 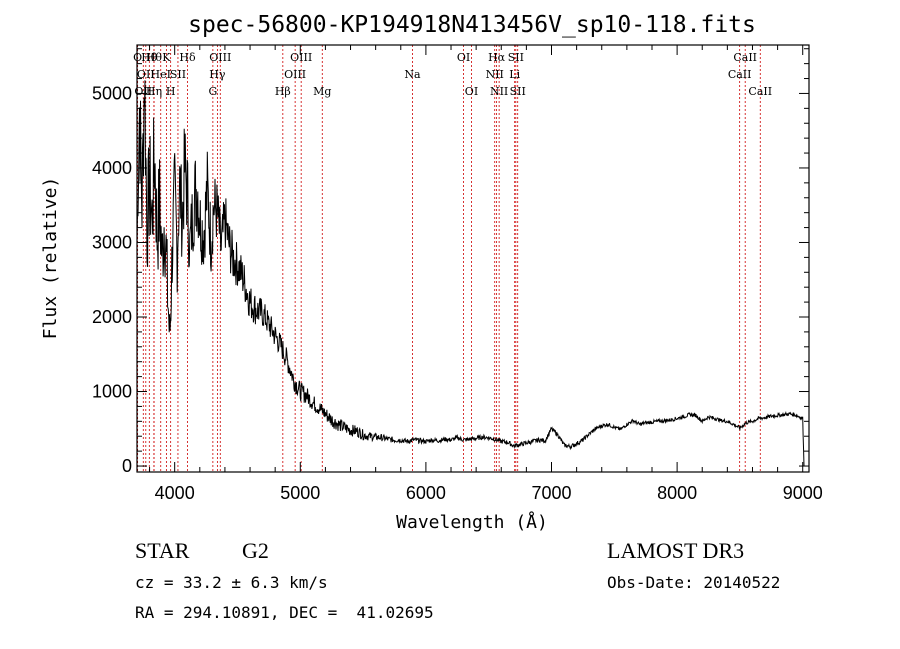 What do you see at coordinates (137, 57) in the screenshot?
I see `line-label: O` at bounding box center [137, 57].